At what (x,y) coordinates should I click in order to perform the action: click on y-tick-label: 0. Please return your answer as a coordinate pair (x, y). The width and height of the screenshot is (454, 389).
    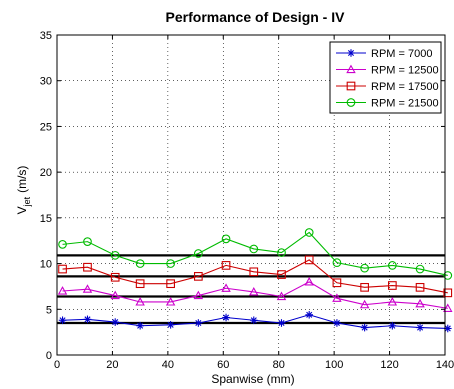
    Looking at the image, I should click on (49, 356).